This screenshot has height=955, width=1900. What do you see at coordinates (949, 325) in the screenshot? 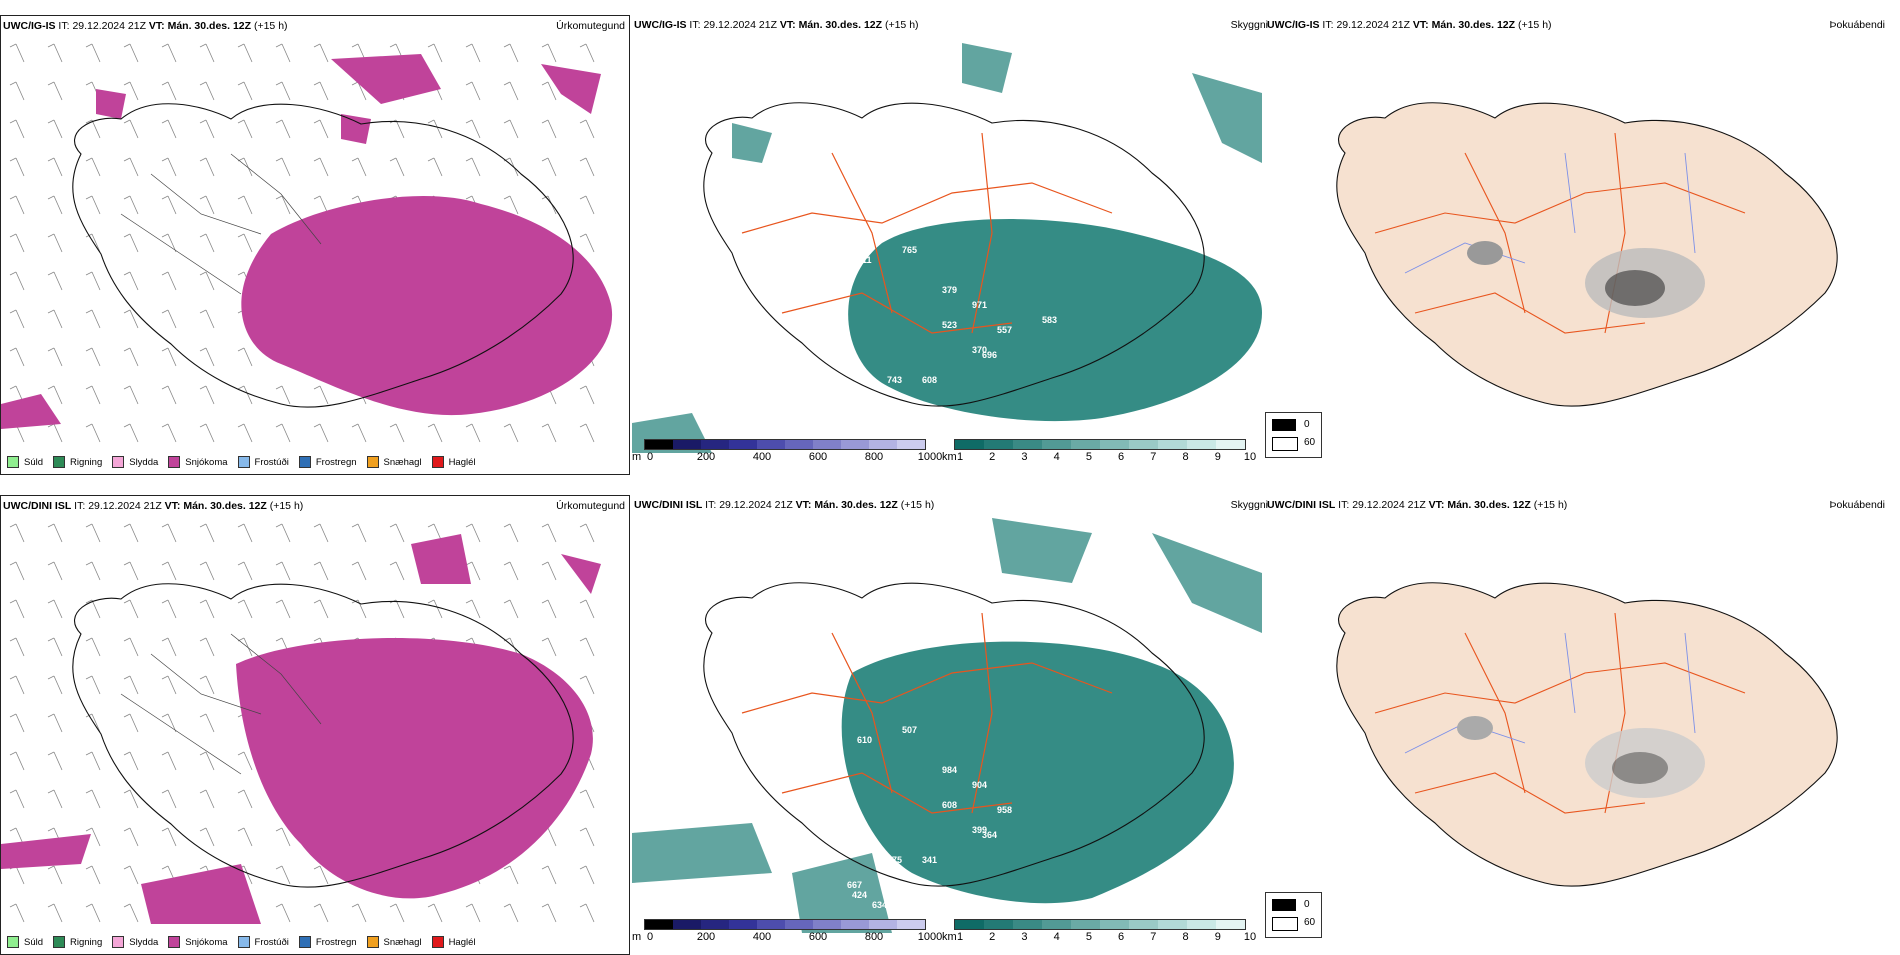
I see `peak-label: 523` at bounding box center [949, 325].